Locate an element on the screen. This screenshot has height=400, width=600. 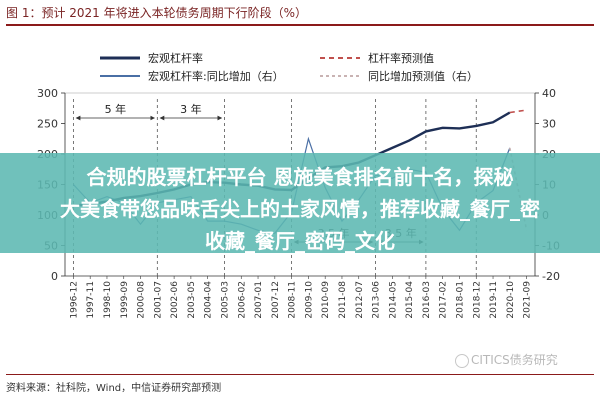
promo-overlay-line-3: 收藏_餐厅_密码_文化 is located at coordinates (300, 241).